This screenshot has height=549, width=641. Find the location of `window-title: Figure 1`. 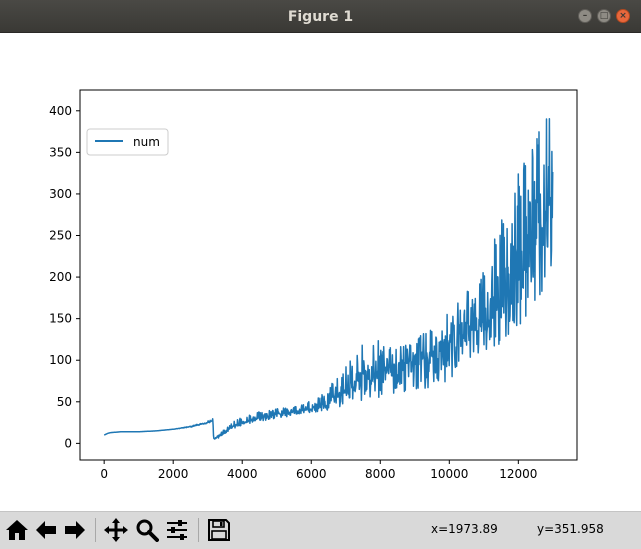

window-title: Figure 1 is located at coordinates (320, 17).